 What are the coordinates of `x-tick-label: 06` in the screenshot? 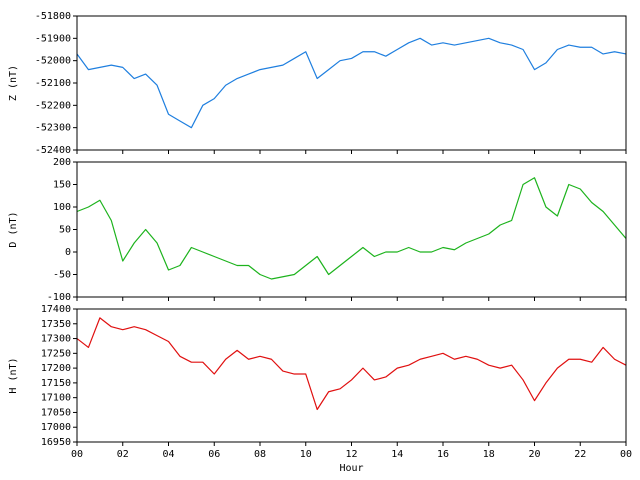 It's located at (214, 454).